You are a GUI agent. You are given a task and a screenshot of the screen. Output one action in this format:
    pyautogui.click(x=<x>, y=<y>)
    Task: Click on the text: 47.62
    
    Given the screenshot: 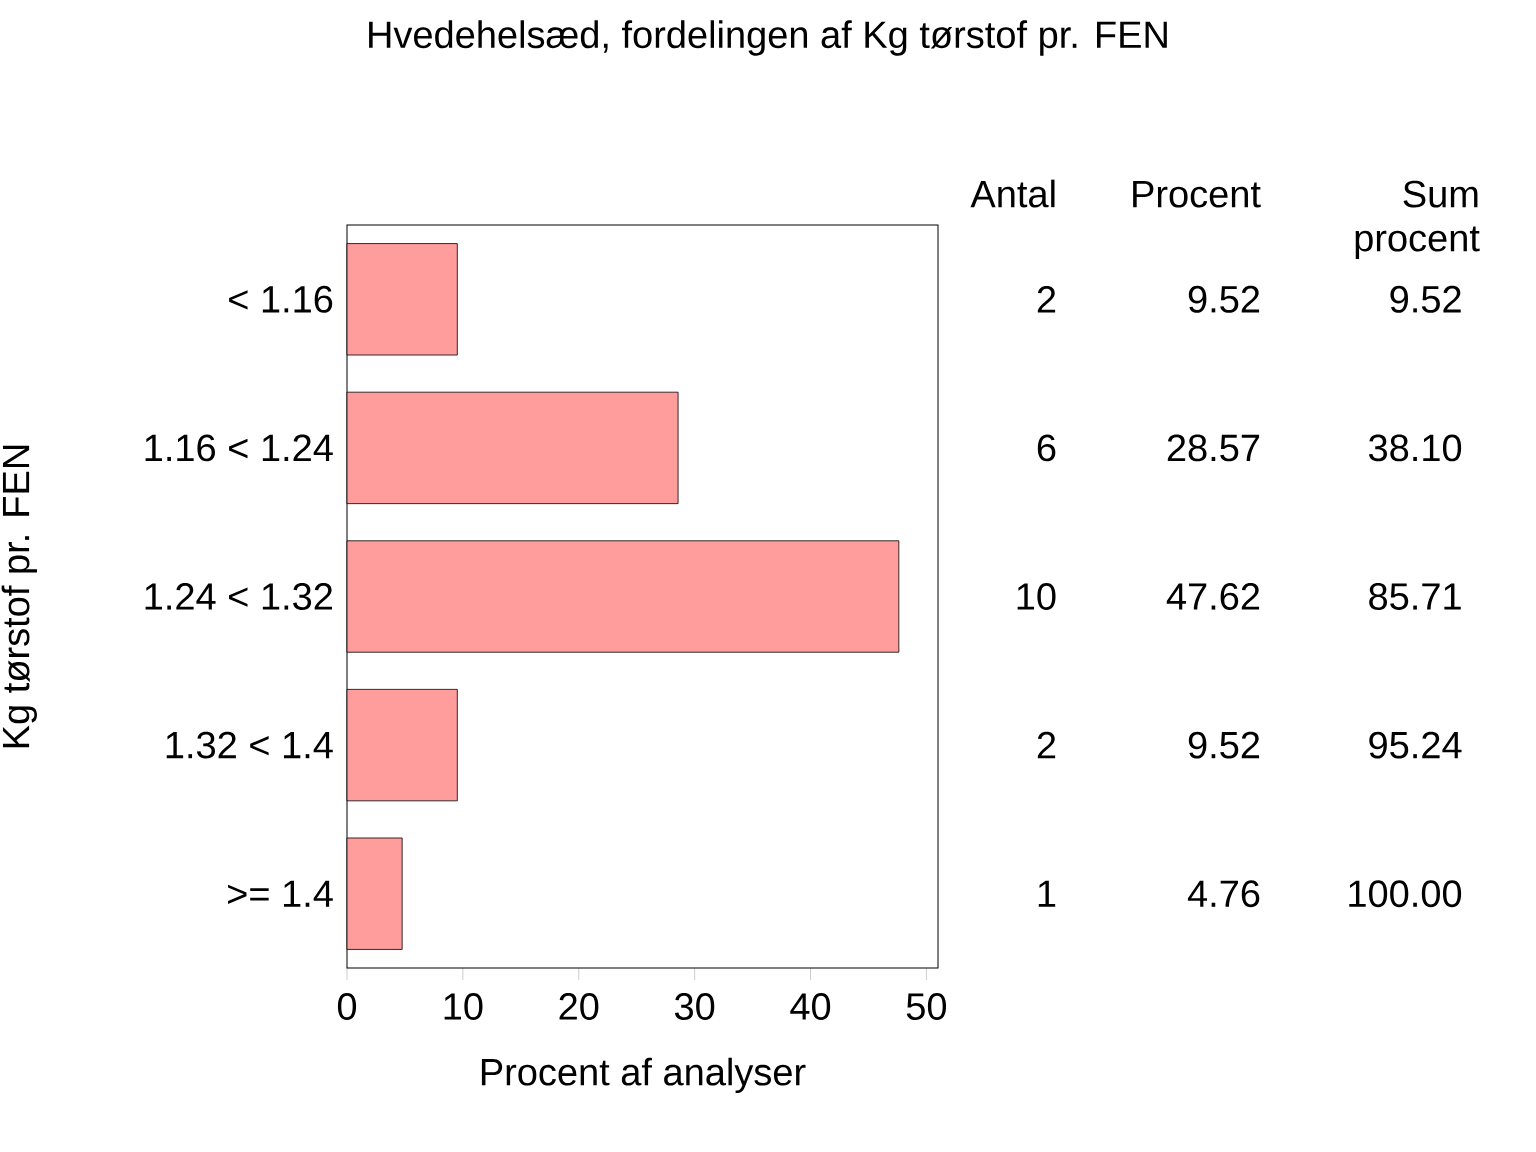 What is the action you would take?
    pyautogui.click(x=1213, y=596)
    